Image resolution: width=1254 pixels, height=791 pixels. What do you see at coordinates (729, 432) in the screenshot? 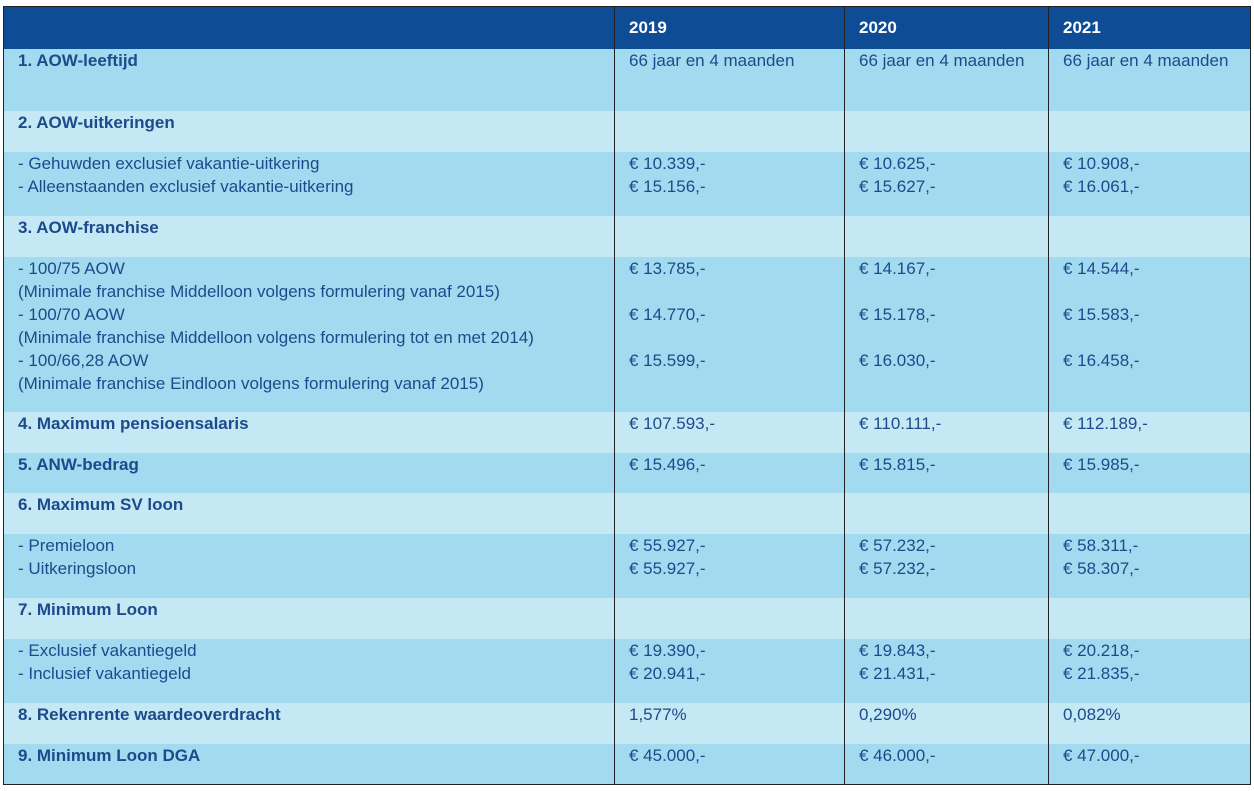
I see `value-2019: € 107.593,-` at bounding box center [729, 432].